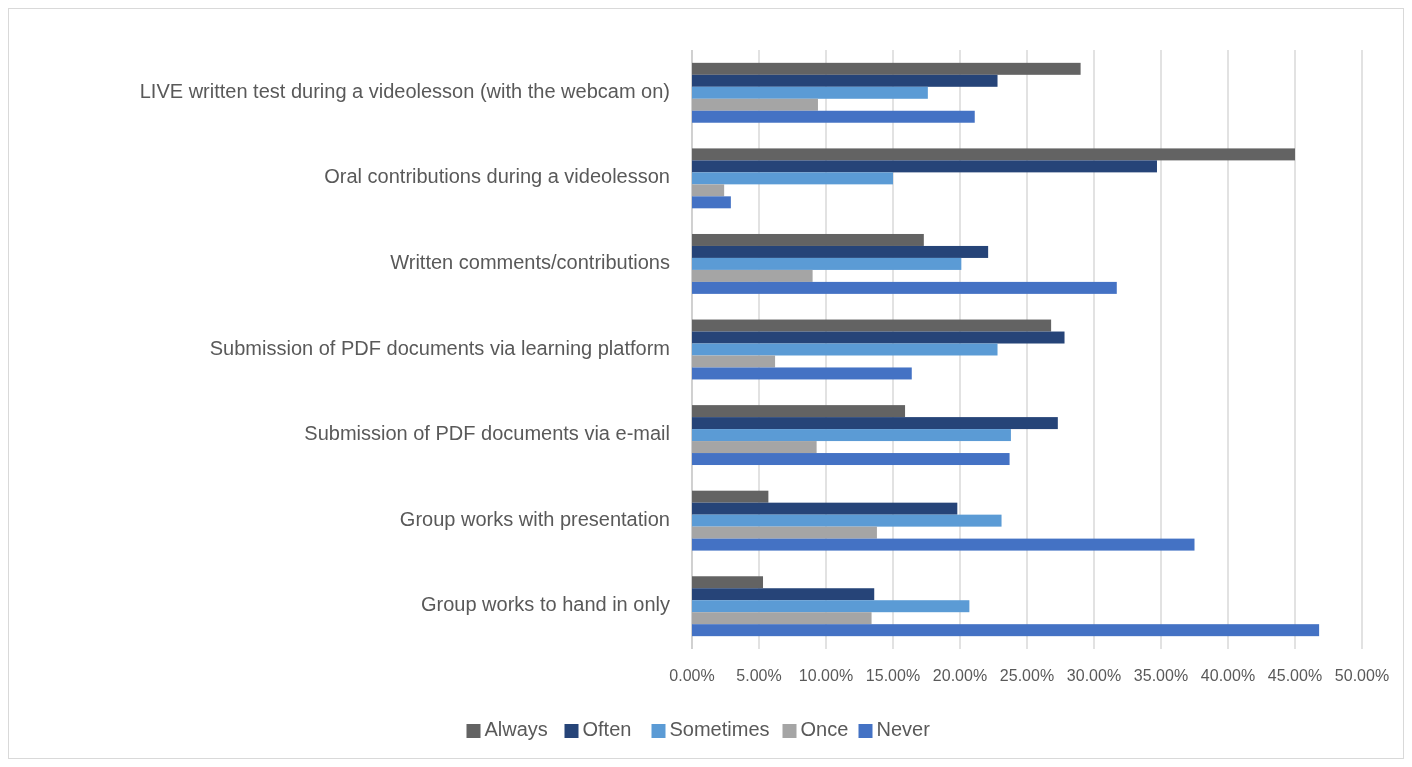  What do you see at coordinates (893, 675) in the screenshot?
I see `x-tick-label: 15.00%` at bounding box center [893, 675].